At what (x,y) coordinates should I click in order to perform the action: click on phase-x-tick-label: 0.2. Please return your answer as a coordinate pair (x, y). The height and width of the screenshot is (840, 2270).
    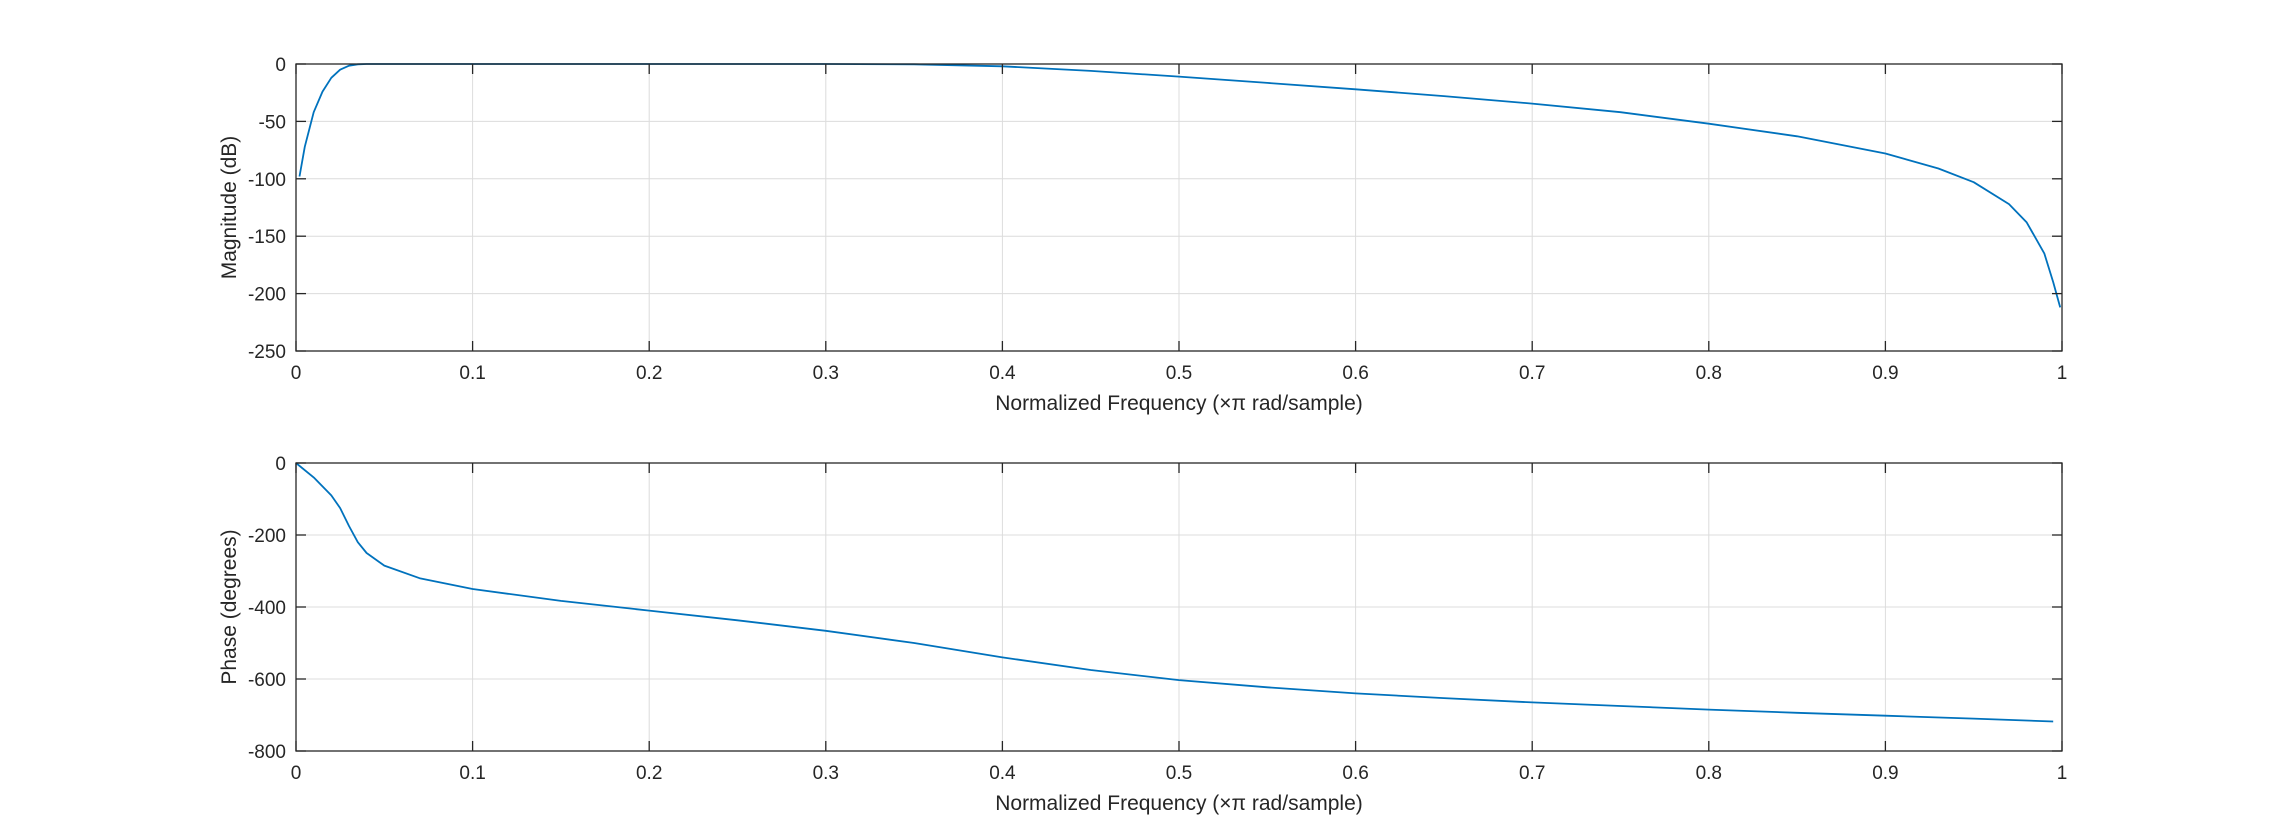
    Looking at the image, I should click on (649, 773).